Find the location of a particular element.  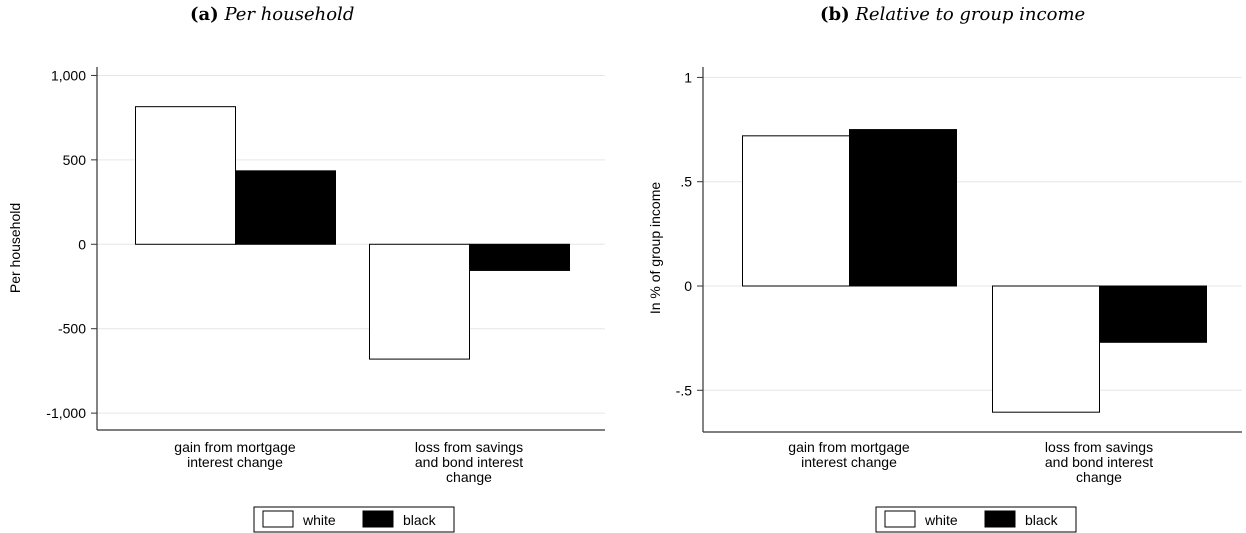

panel-a-title: (a) Per household is located at coordinates (272, 14).